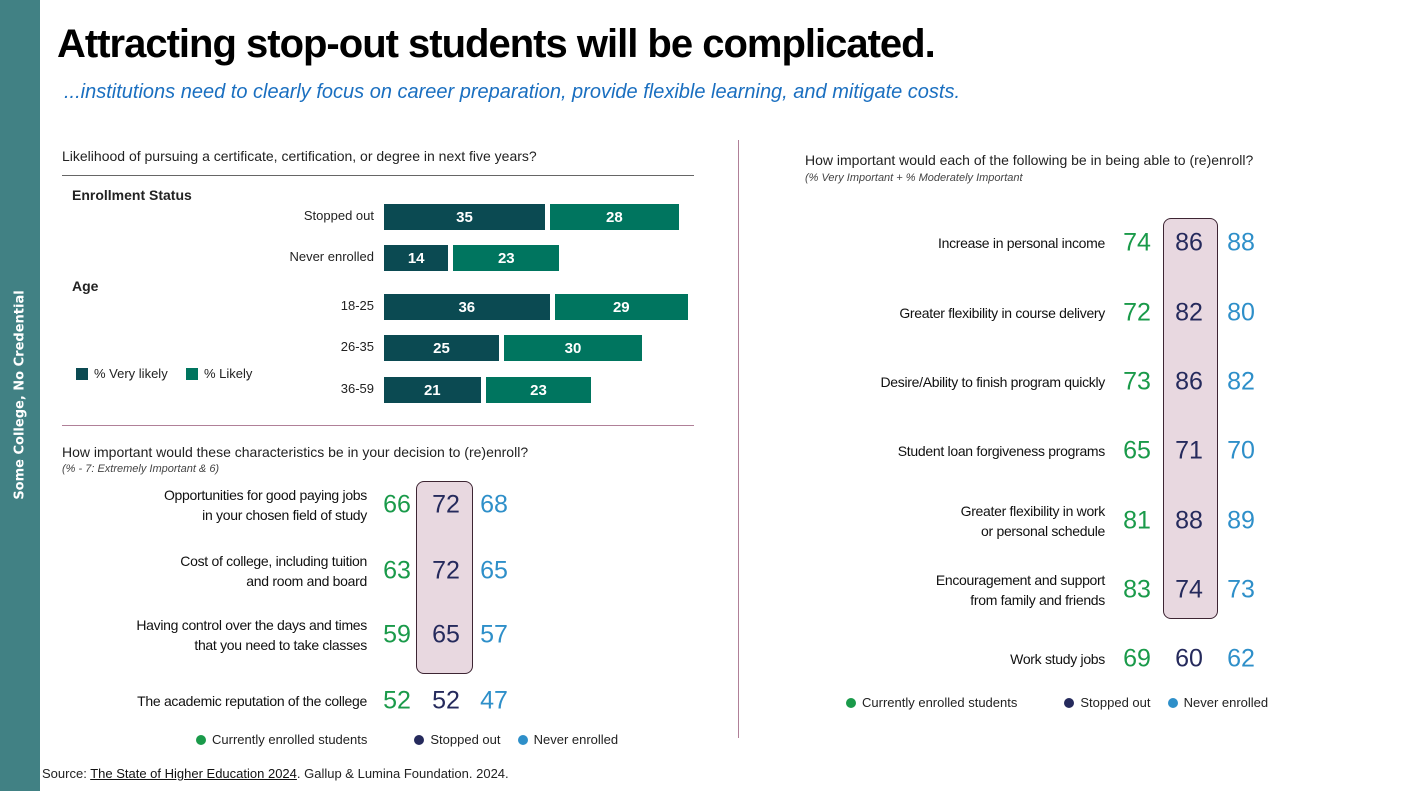 The image size is (1408, 791). I want to click on row-label-line: from family and friends, so click(1037, 600).